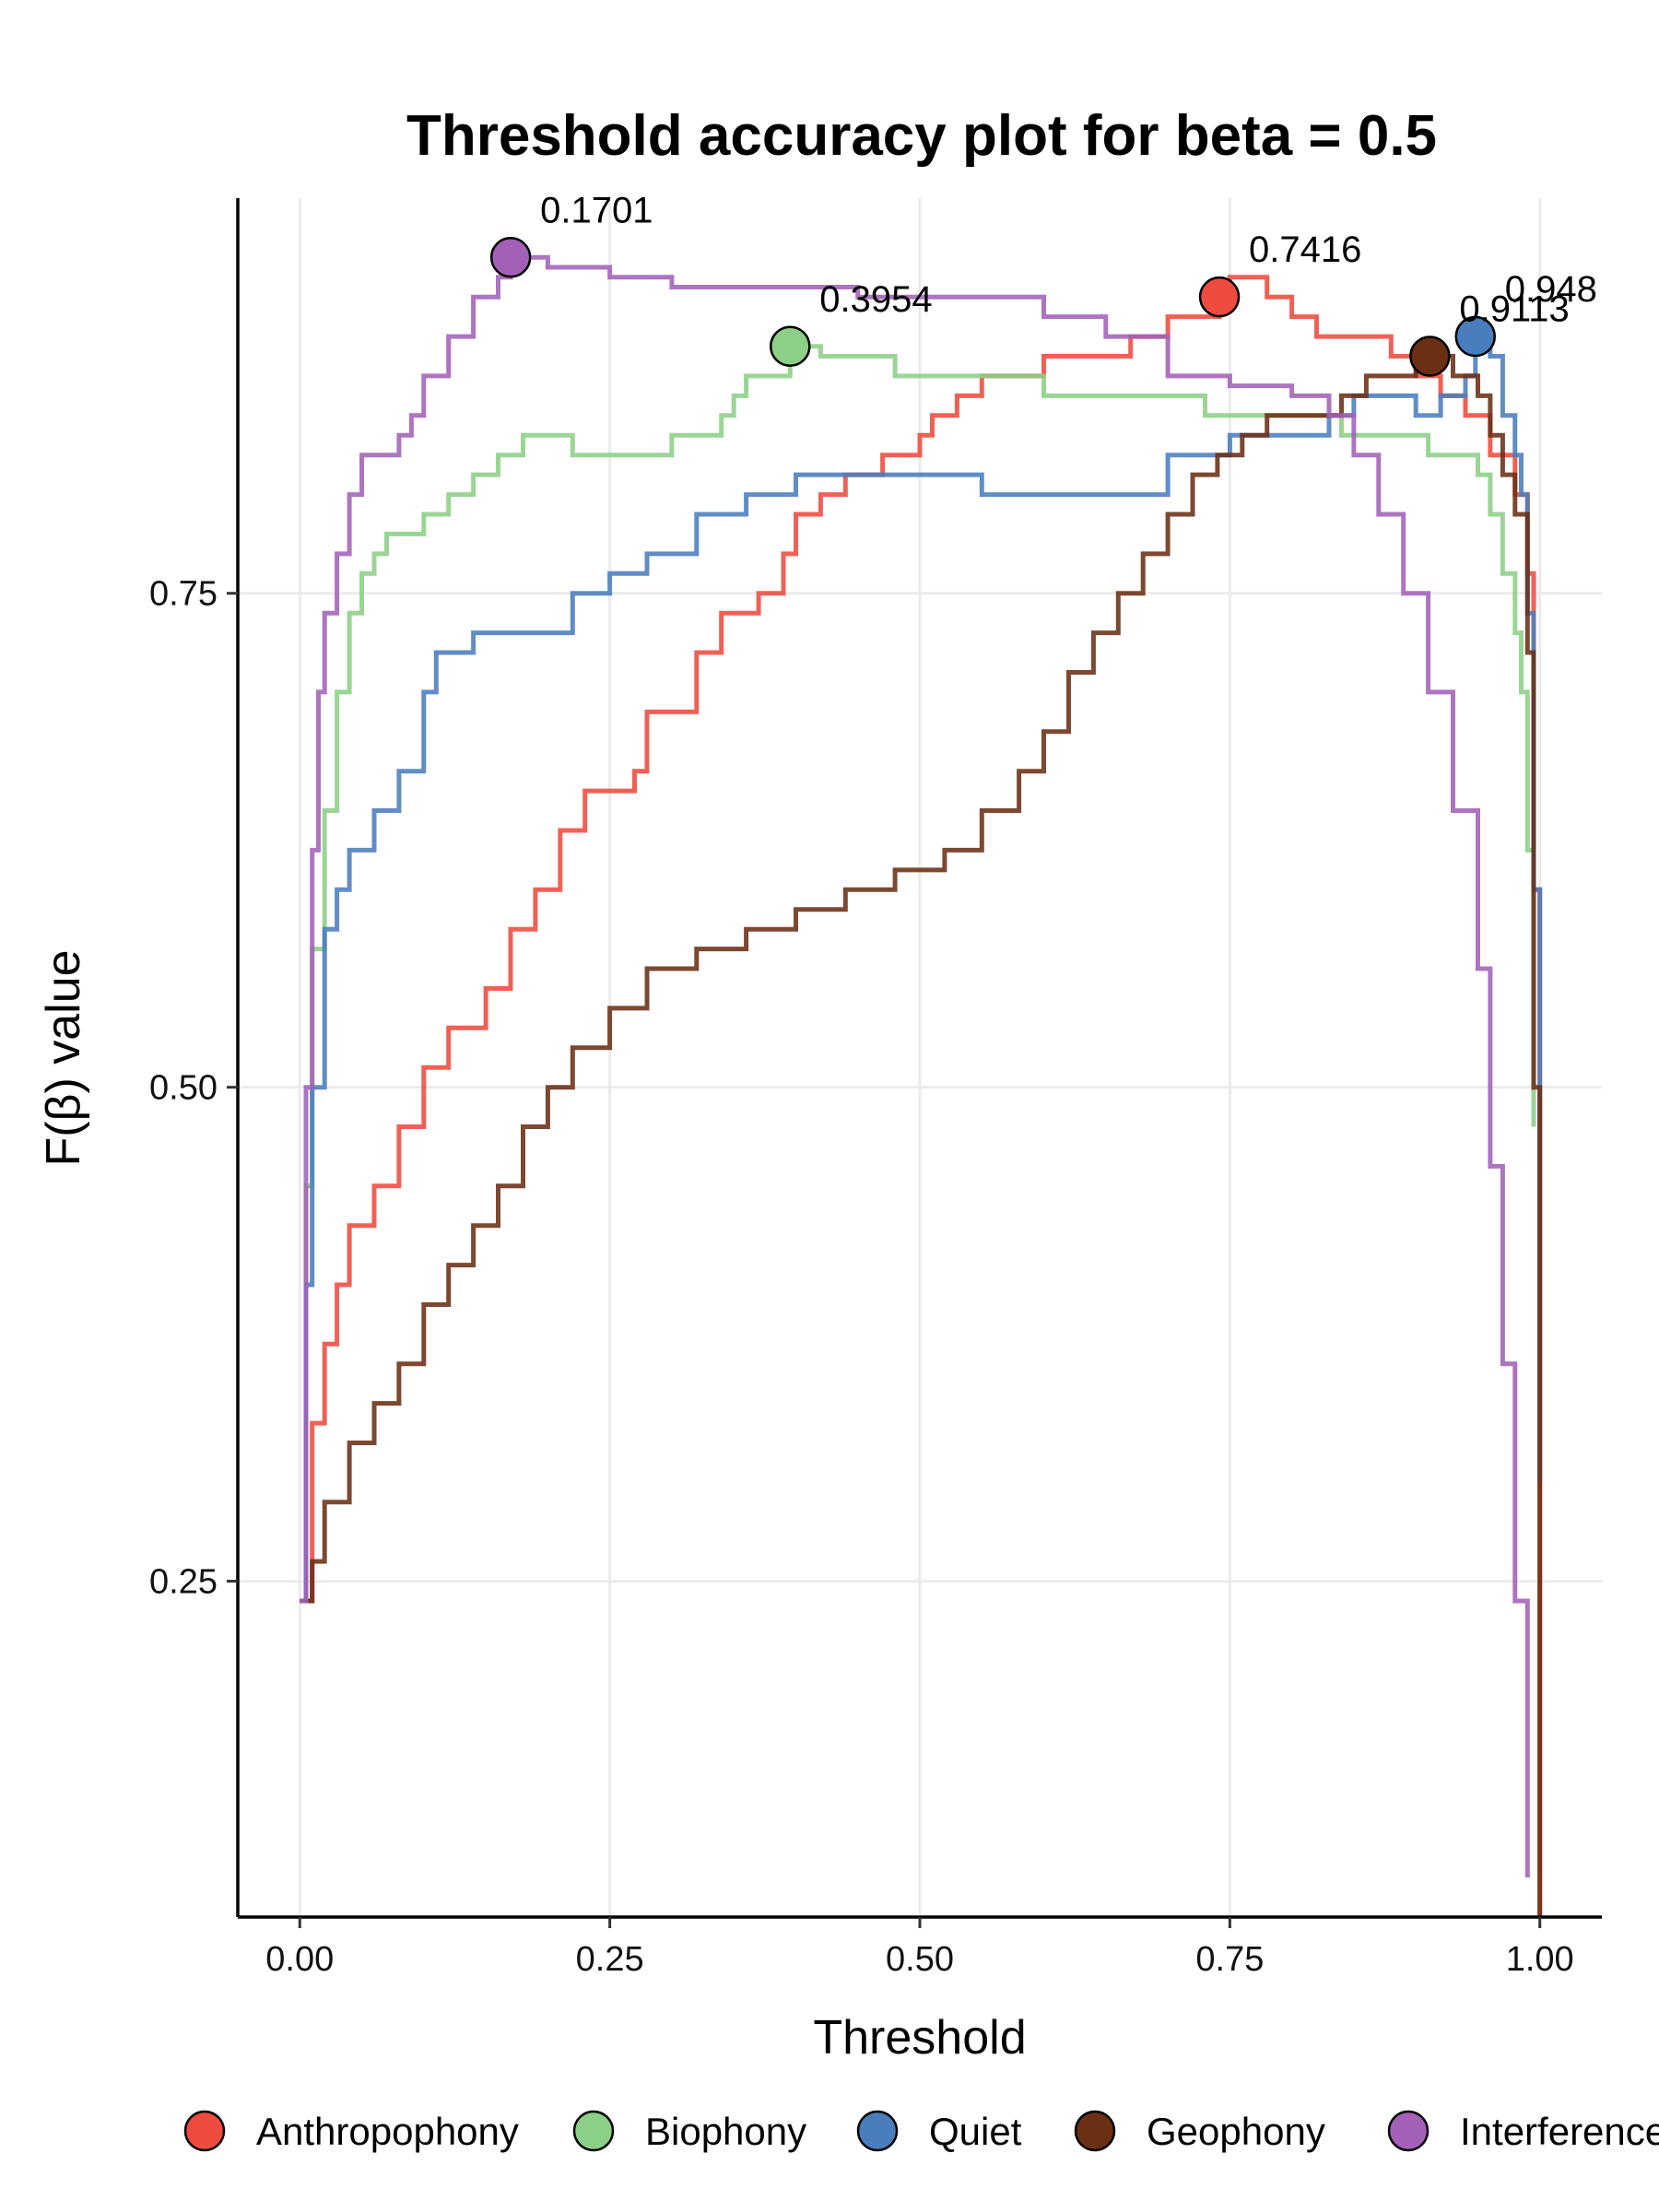 The image size is (1659, 2212). I want to click on legend-item-quiet: Quiet, so click(939, 2131).